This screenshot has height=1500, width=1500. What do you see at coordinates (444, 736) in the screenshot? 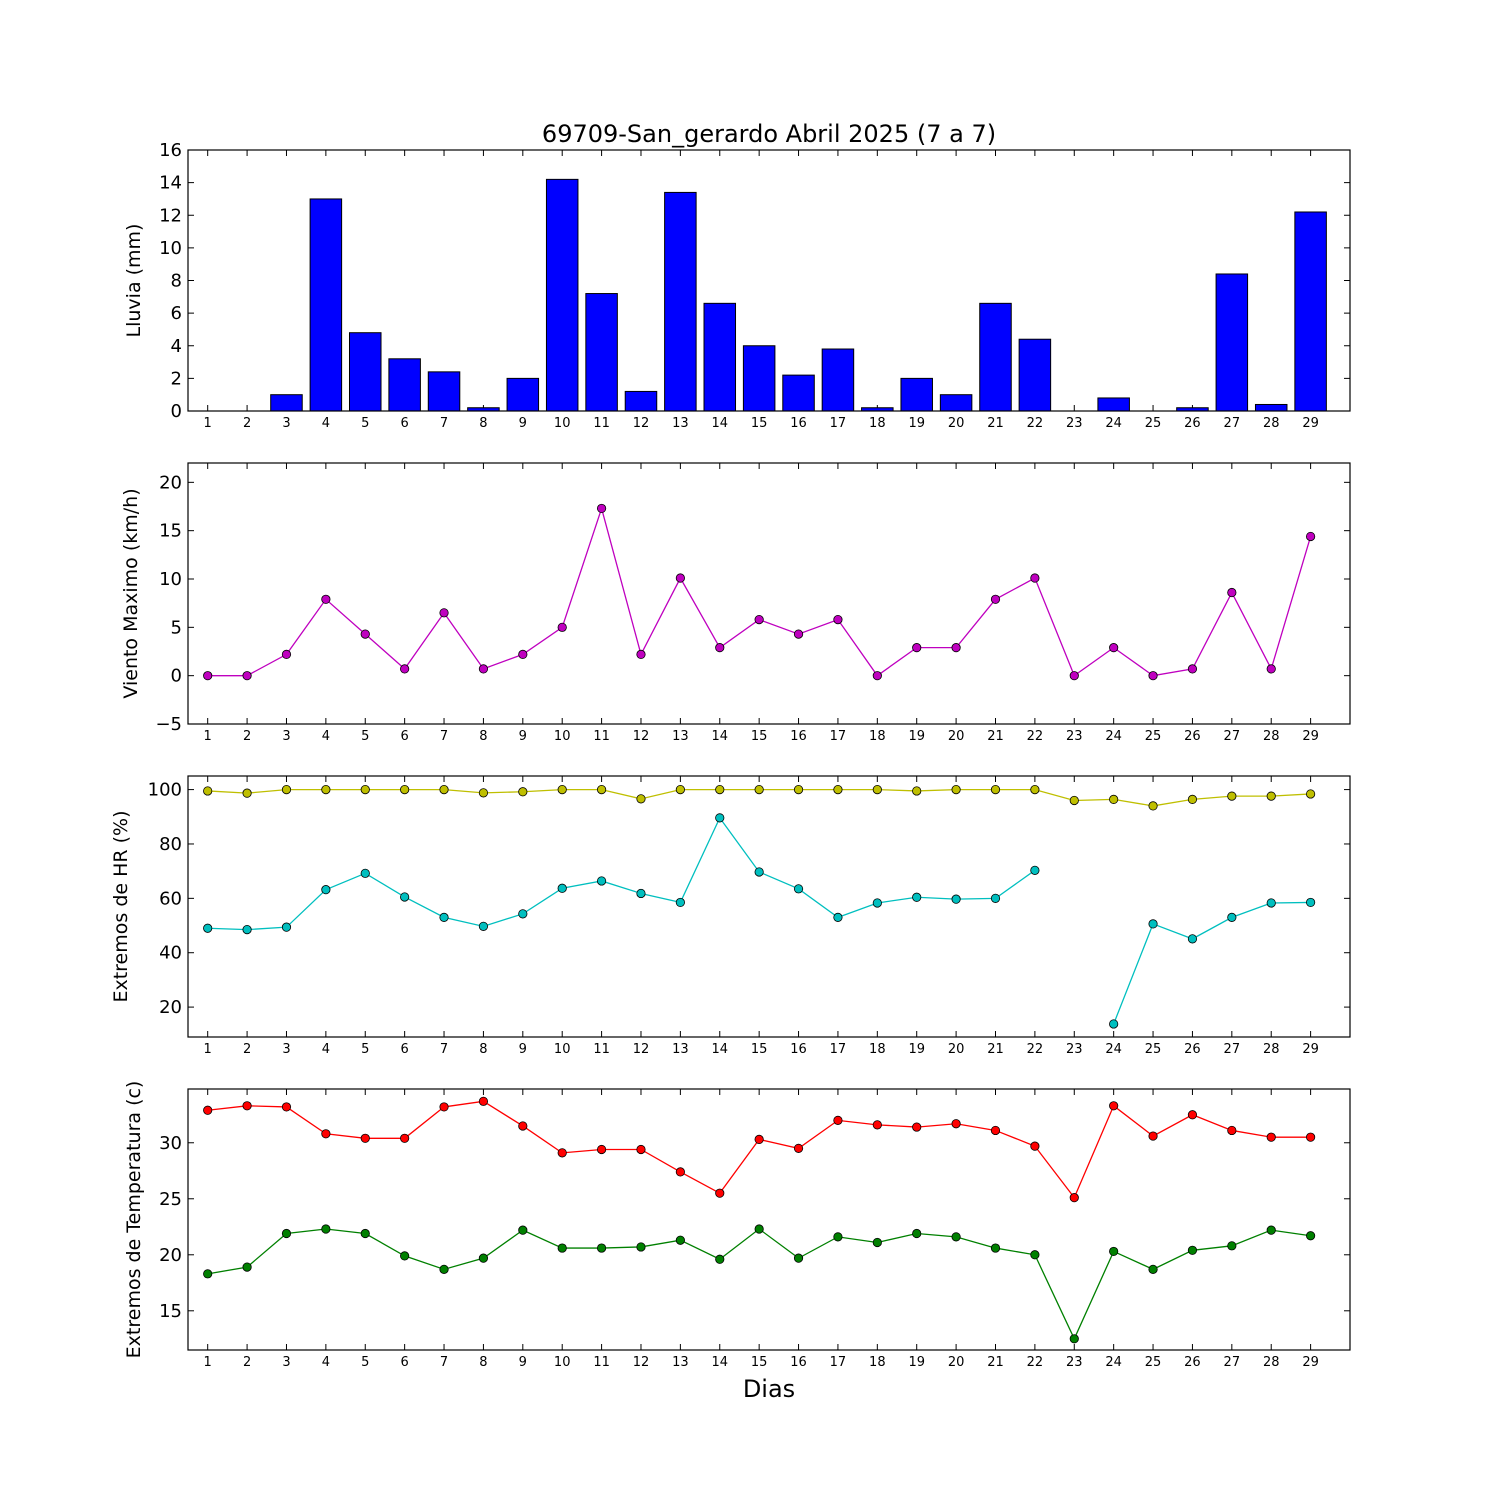
I see `x-tick-label: 7` at bounding box center [444, 736].